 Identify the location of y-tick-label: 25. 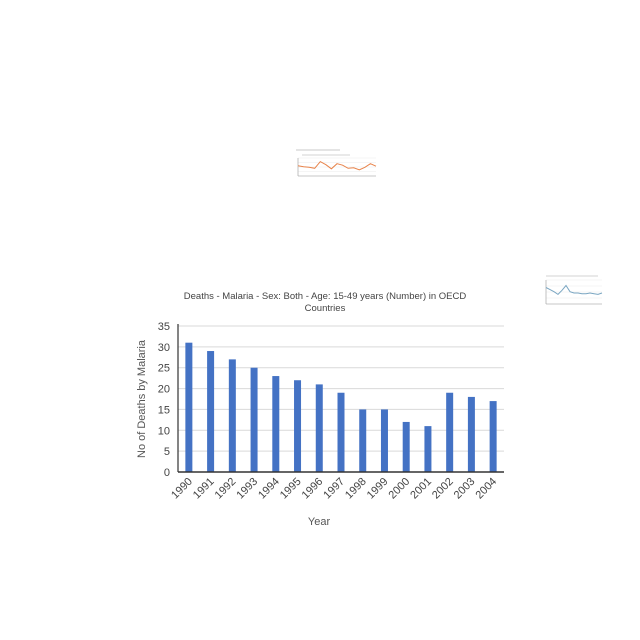
(164, 369).